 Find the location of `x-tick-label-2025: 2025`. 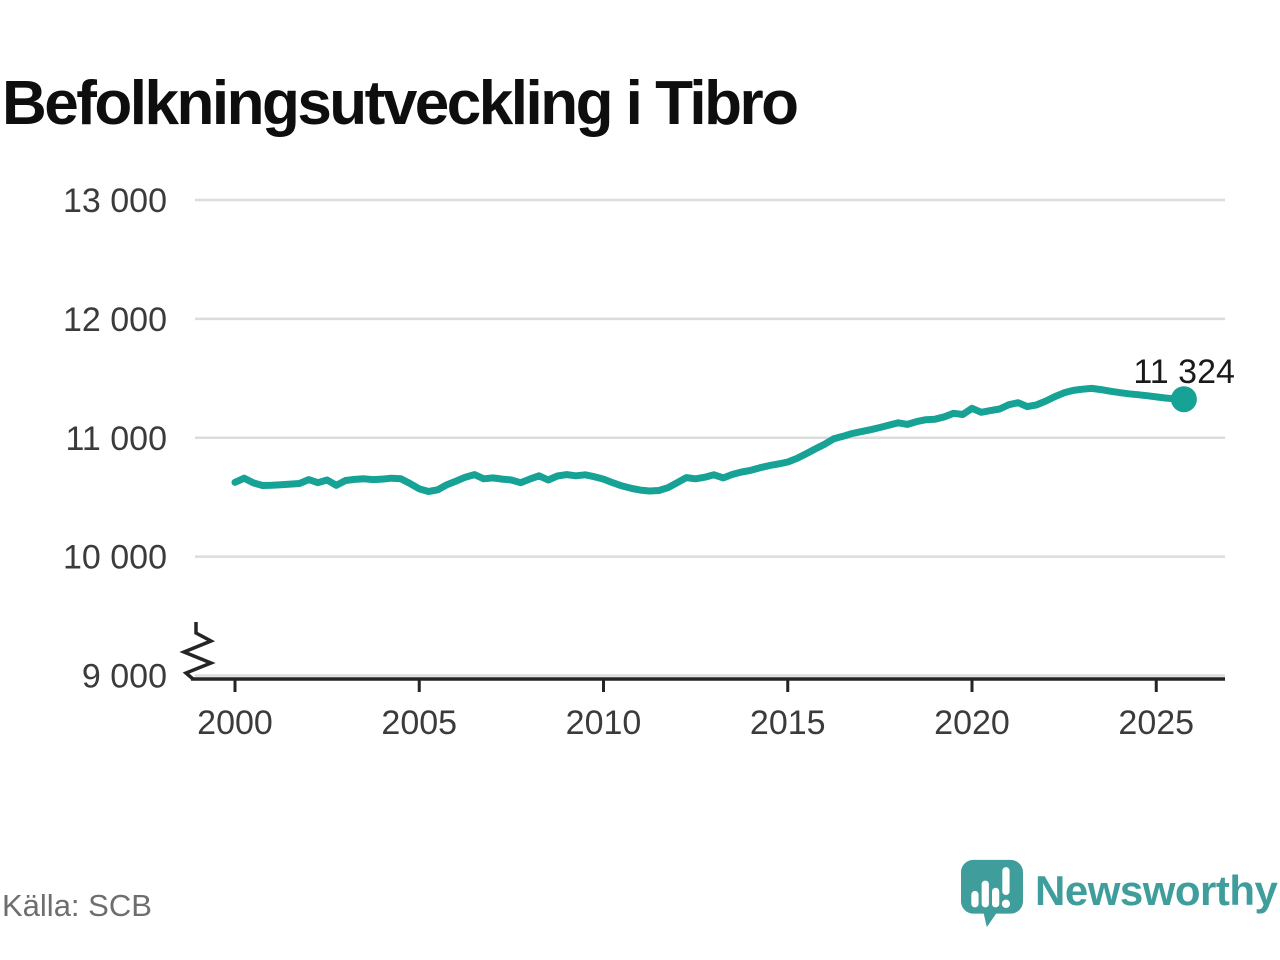

x-tick-label-2025: 2025 is located at coordinates (1156, 723).